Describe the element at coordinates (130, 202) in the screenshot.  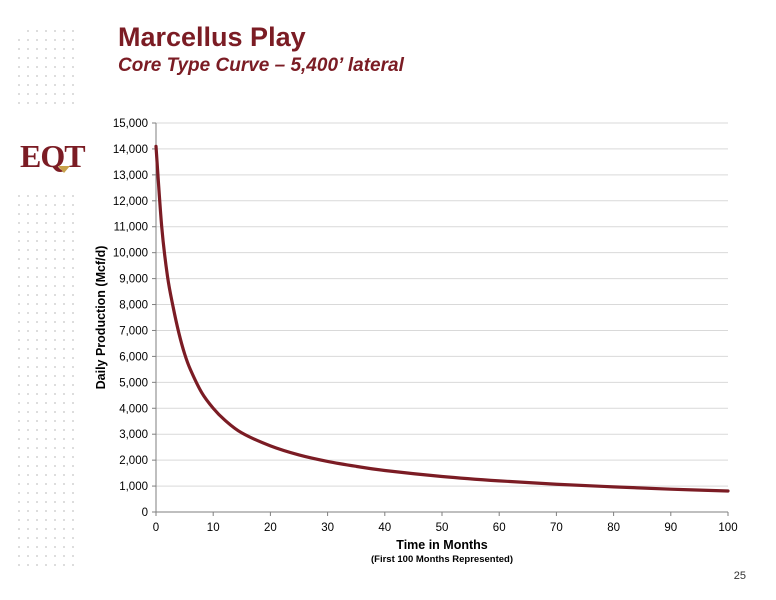
I see `y-tick-label: 12,000` at that location.